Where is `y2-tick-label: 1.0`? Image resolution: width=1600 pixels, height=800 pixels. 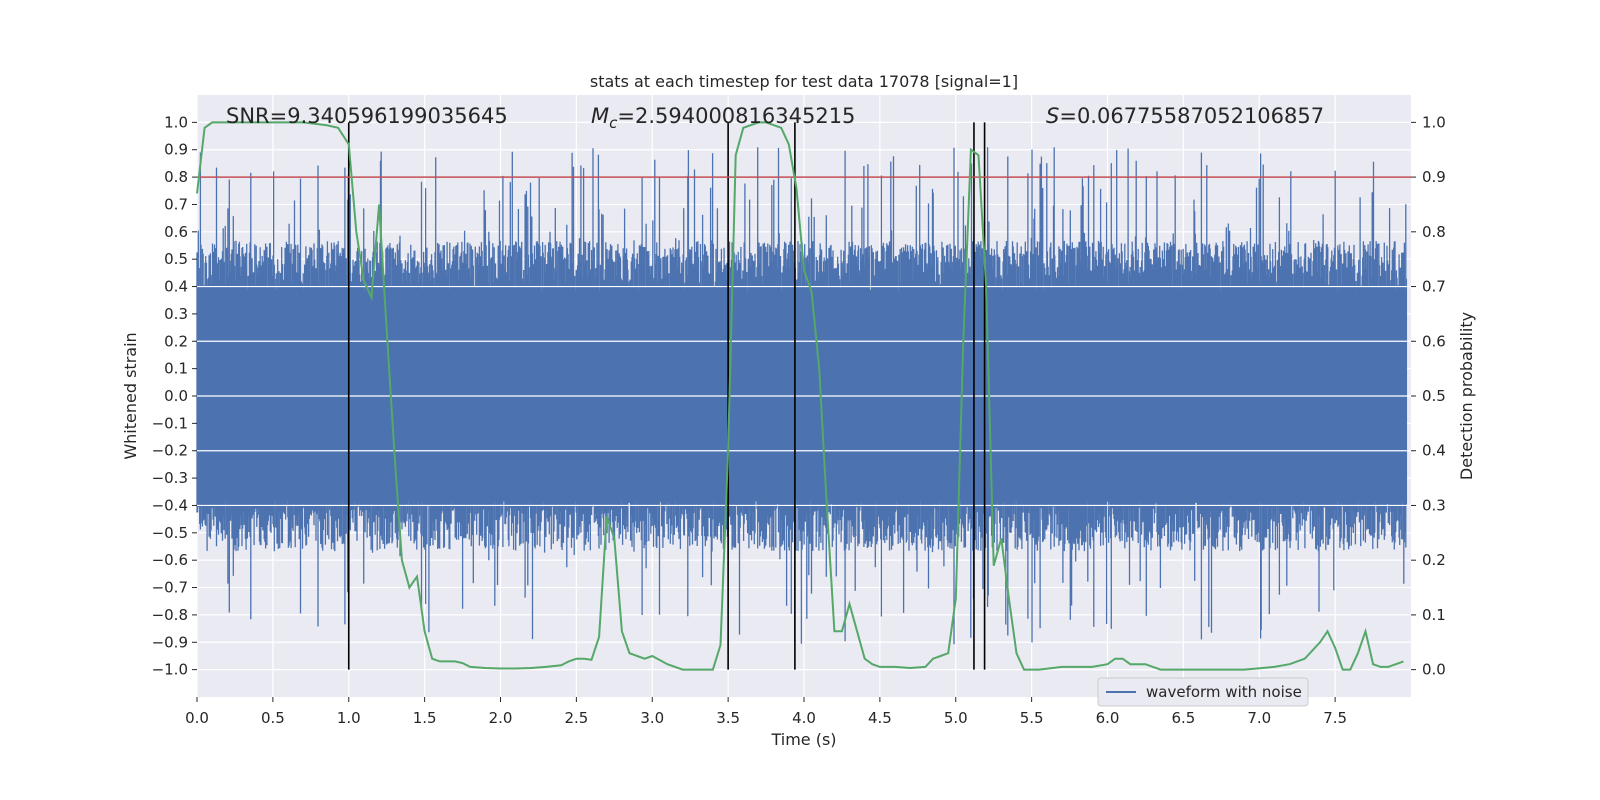
y2-tick-label: 1.0 is located at coordinates (1434, 122).